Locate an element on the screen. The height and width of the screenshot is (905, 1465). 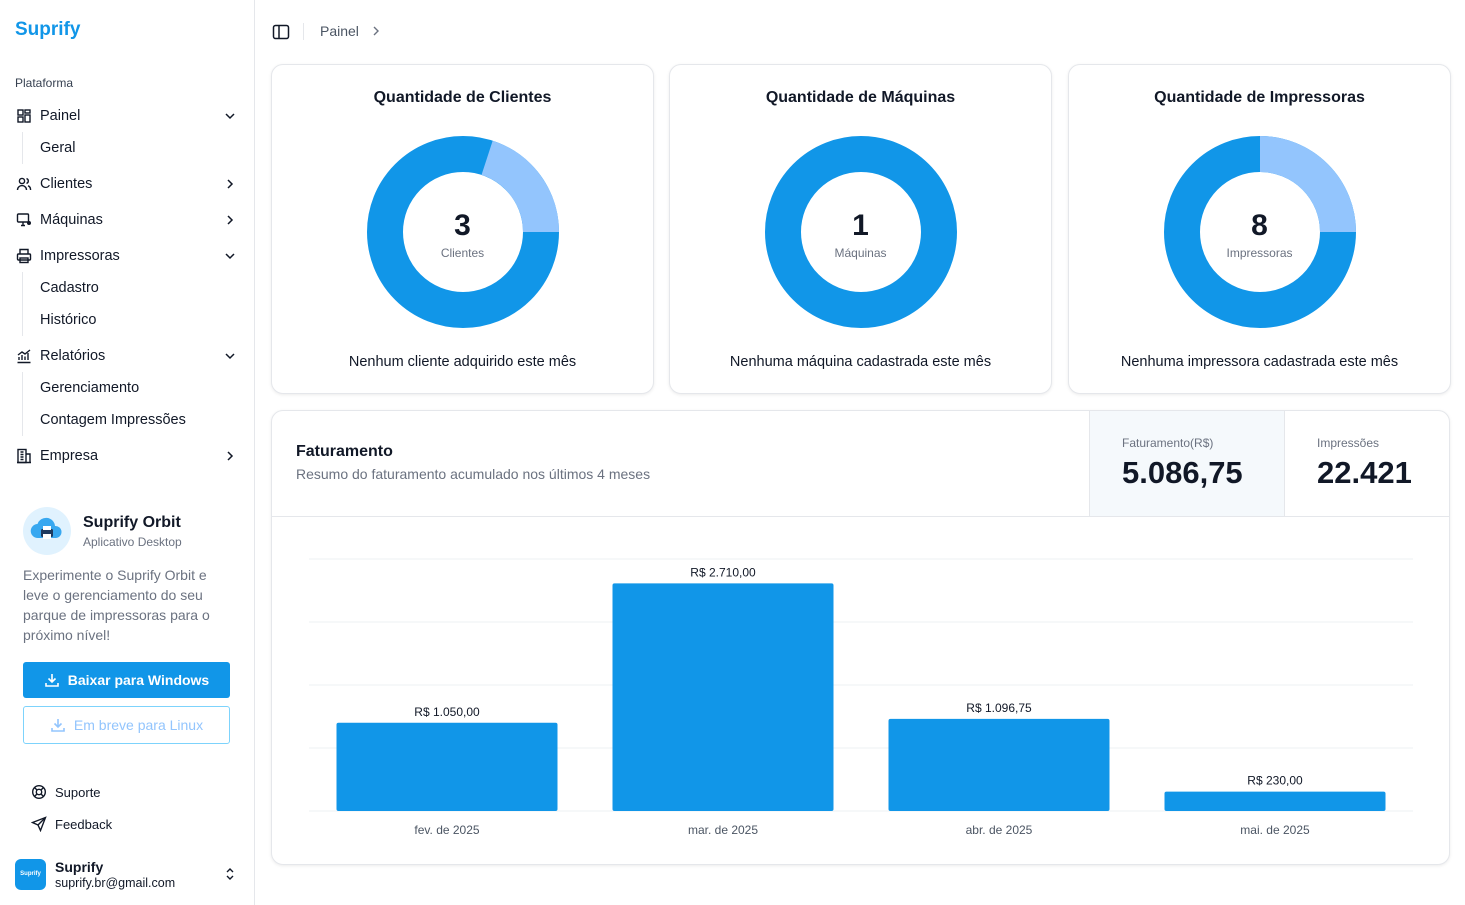
sidebar-submenu-relatorios: Gerenciamento Contagem Impressões is located at coordinates (135, 404).